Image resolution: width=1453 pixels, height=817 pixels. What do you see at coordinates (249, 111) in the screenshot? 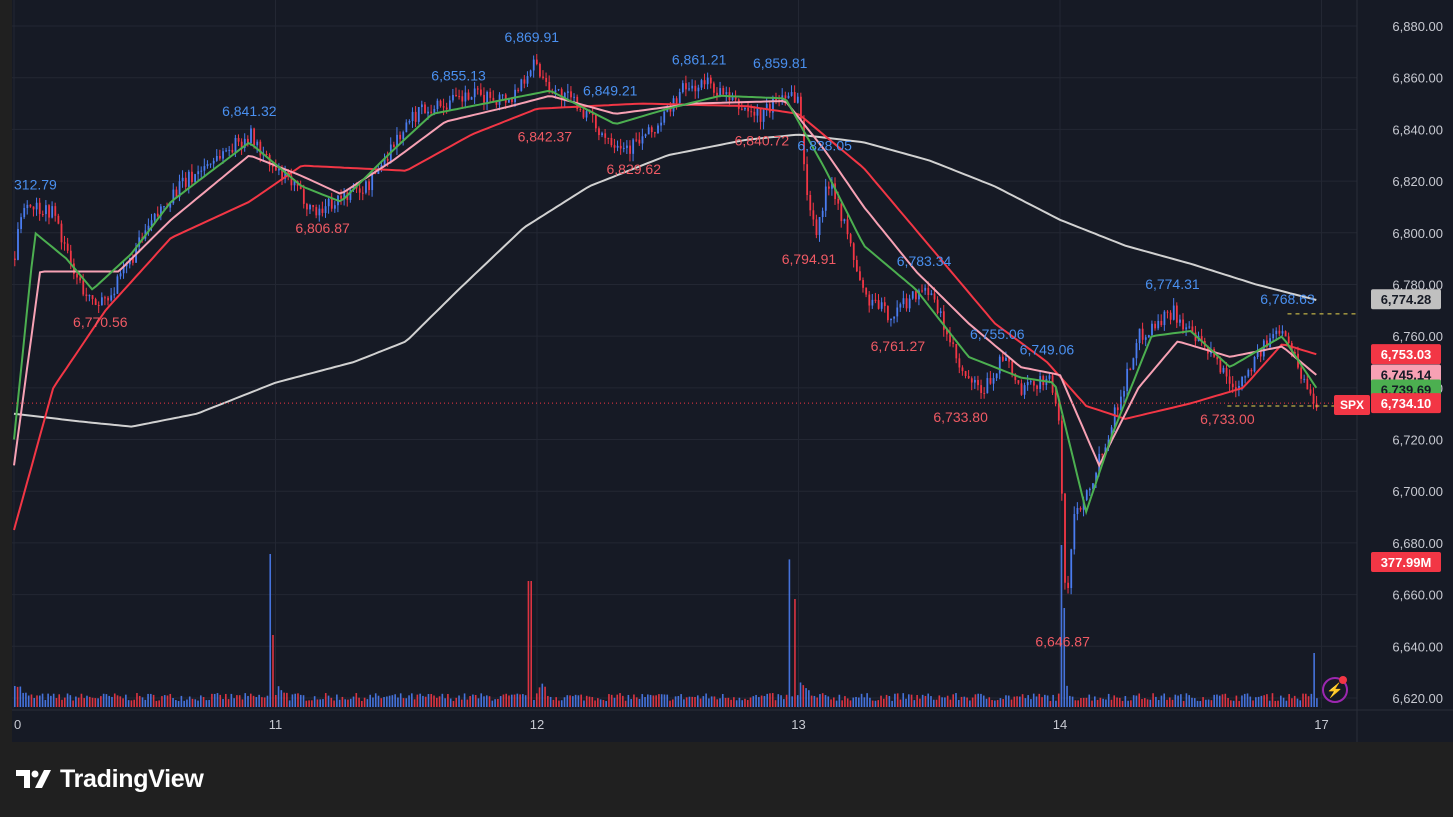
I see `swing-high-label: 6,841.32` at bounding box center [249, 111].